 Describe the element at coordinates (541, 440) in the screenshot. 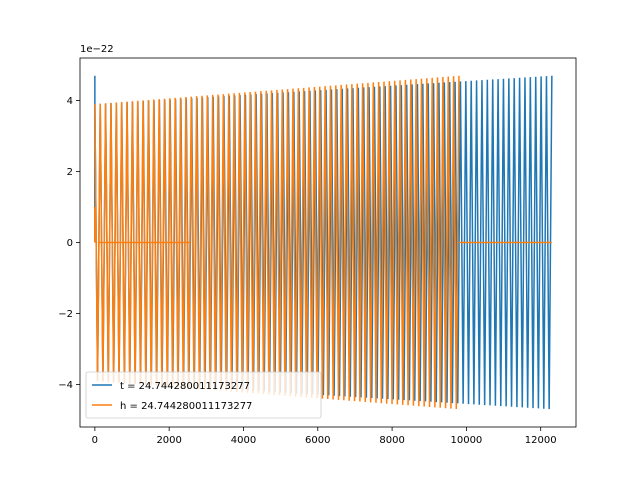

I see `x-tick-label: 12000` at that location.